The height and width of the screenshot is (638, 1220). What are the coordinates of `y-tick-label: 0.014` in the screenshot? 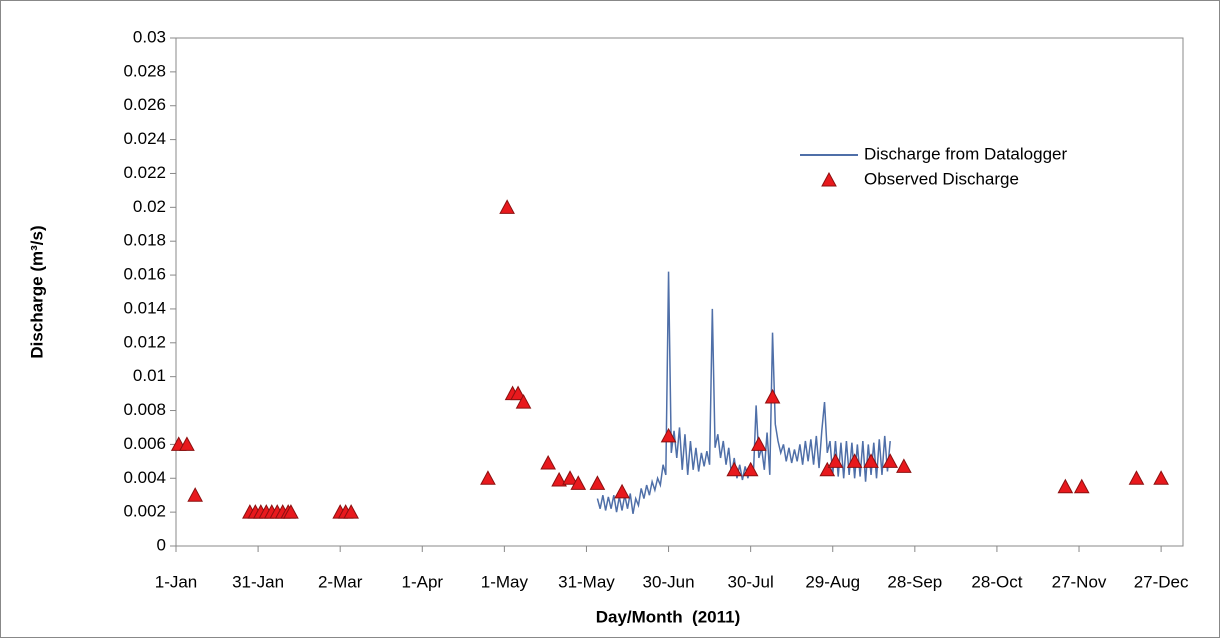 It's located at (144, 307).